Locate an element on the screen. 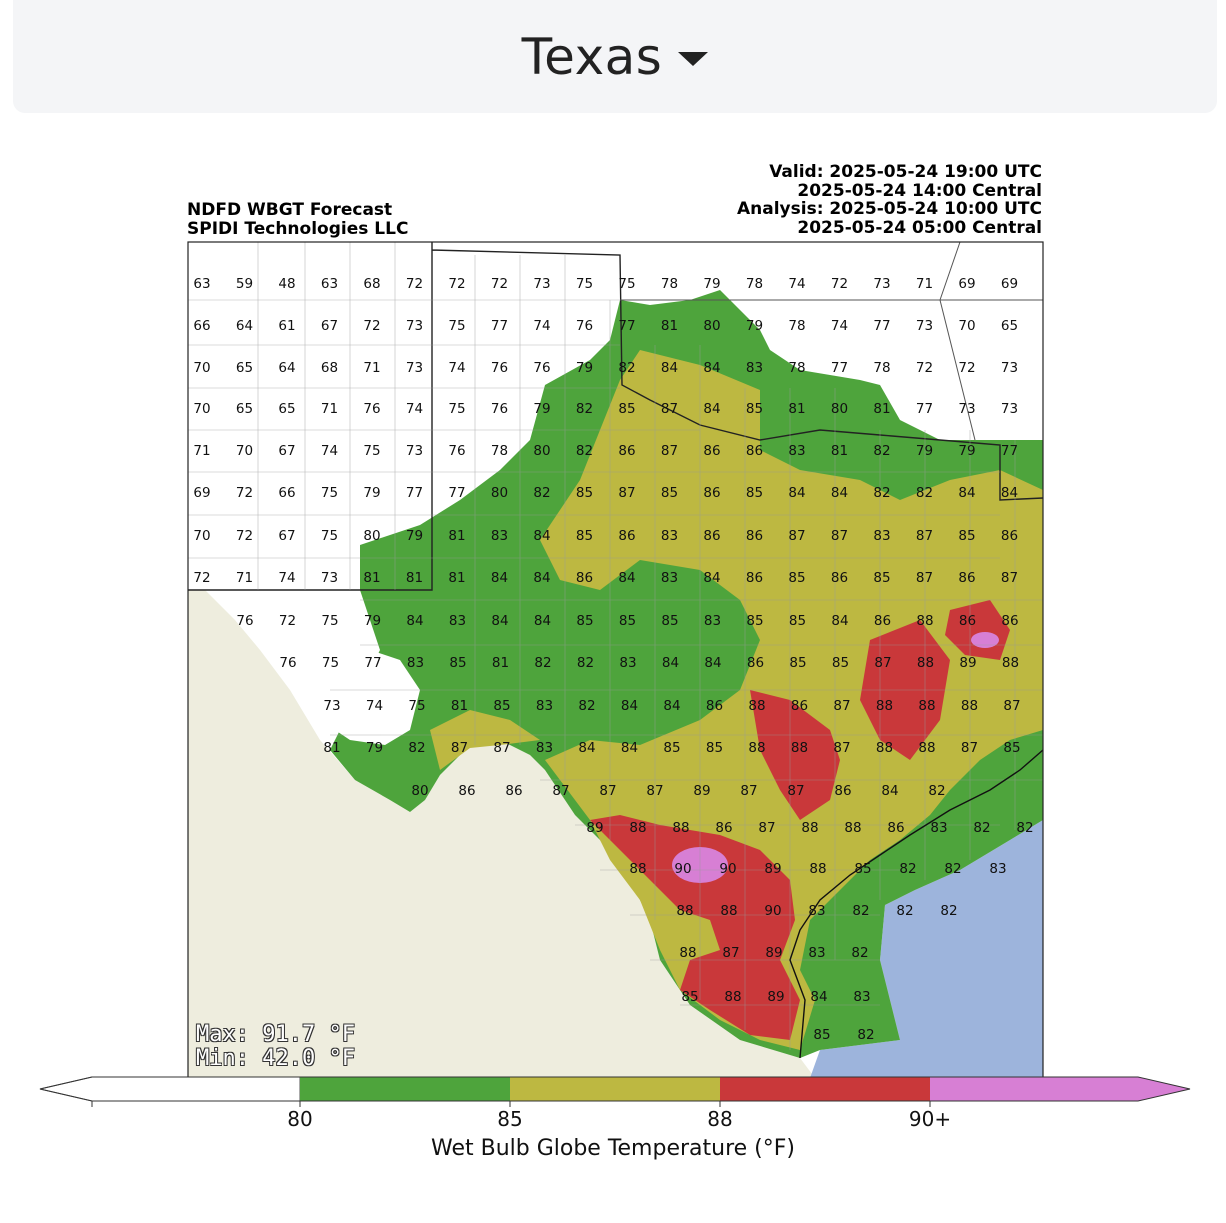 The width and height of the screenshot is (1226, 1223). map-value-label: 69 is located at coordinates (1009, 284).